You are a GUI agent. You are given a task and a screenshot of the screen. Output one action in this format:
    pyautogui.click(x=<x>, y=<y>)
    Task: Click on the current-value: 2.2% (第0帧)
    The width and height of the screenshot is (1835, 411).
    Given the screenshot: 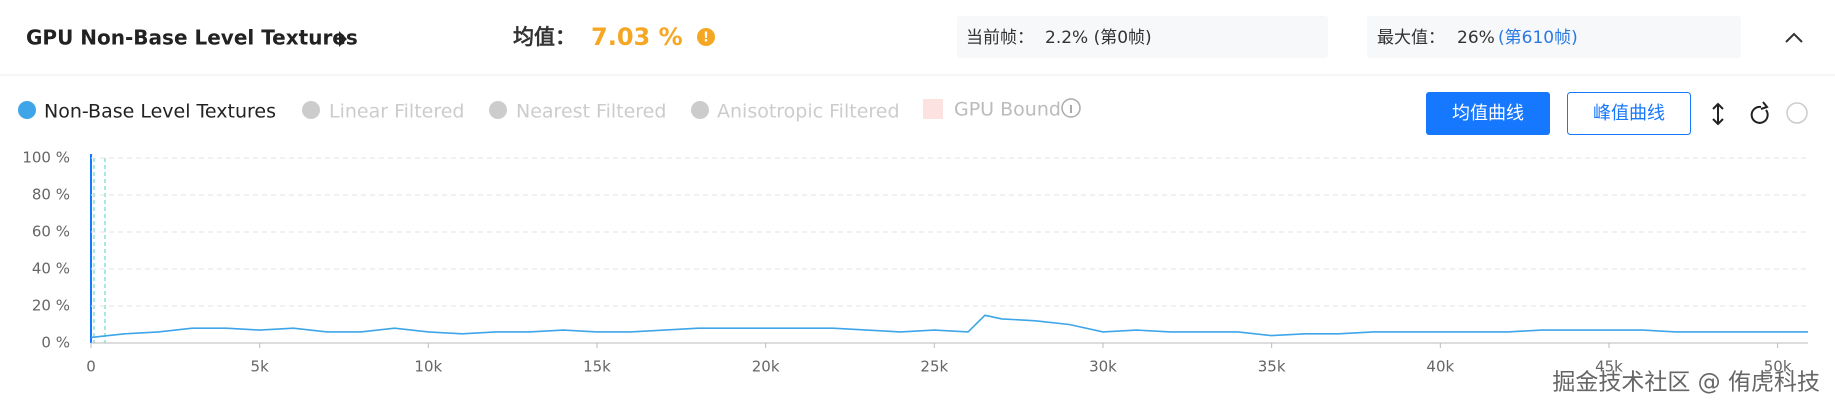 What is the action you would take?
    pyautogui.click(x=1098, y=38)
    